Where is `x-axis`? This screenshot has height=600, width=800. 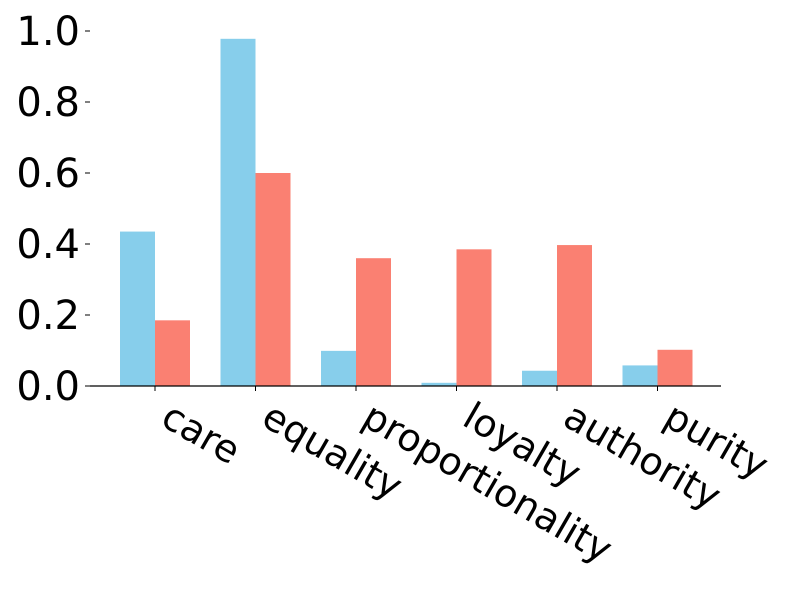
x-axis is located at coordinates (405, 388).